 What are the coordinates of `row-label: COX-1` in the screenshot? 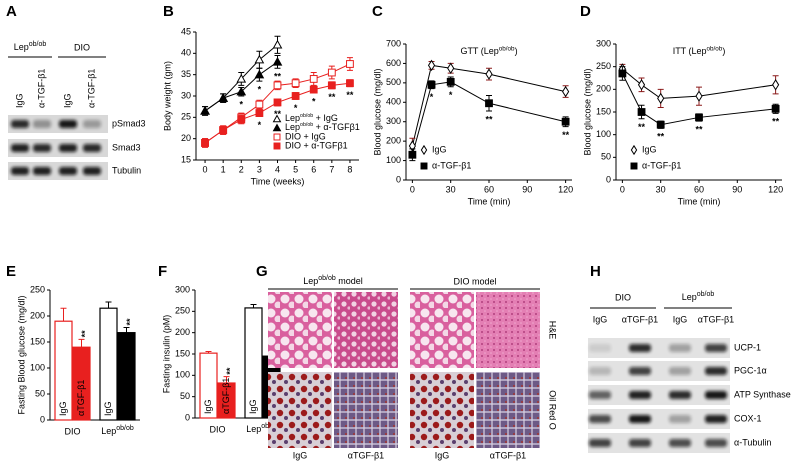 It's located at (748, 418).